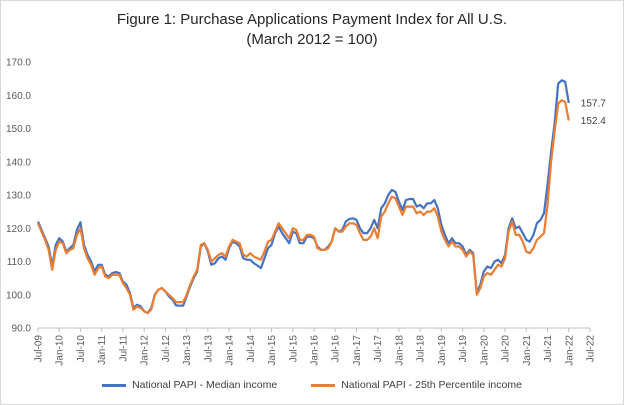 The image size is (624, 405). Describe the element at coordinates (102, 350) in the screenshot. I see `x-tick-label: Jan-11` at that location.